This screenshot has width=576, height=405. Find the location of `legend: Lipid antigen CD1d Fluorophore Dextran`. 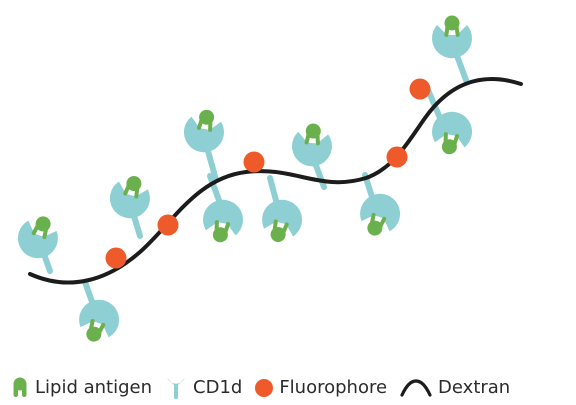

legend: Lipid antigen CD1d Fluorophore Dextran is located at coordinates (260, 388).